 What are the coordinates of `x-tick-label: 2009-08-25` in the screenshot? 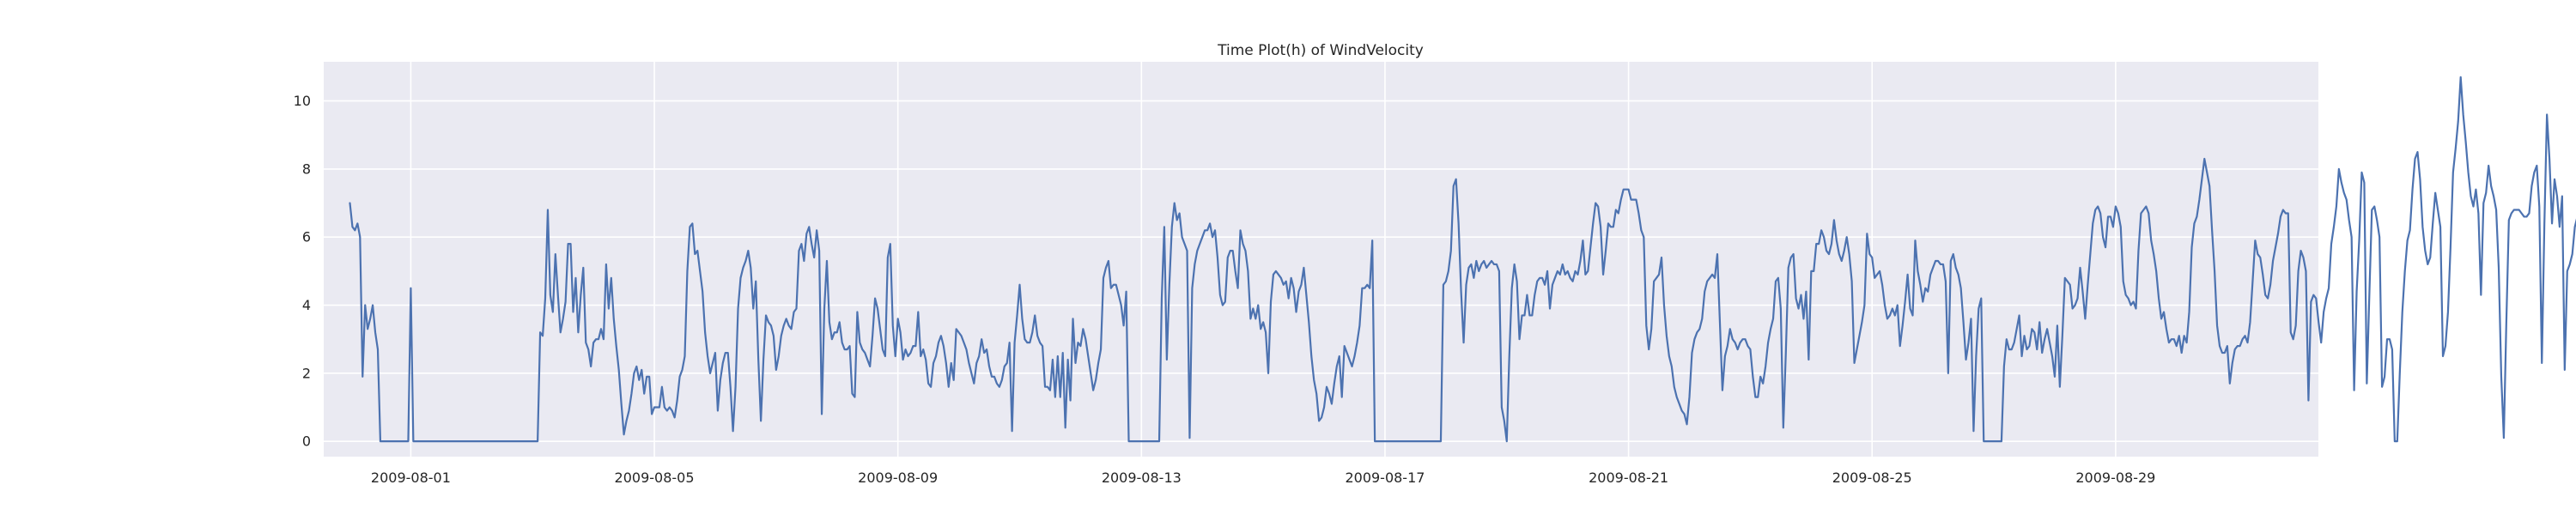 It's located at (1872, 478).